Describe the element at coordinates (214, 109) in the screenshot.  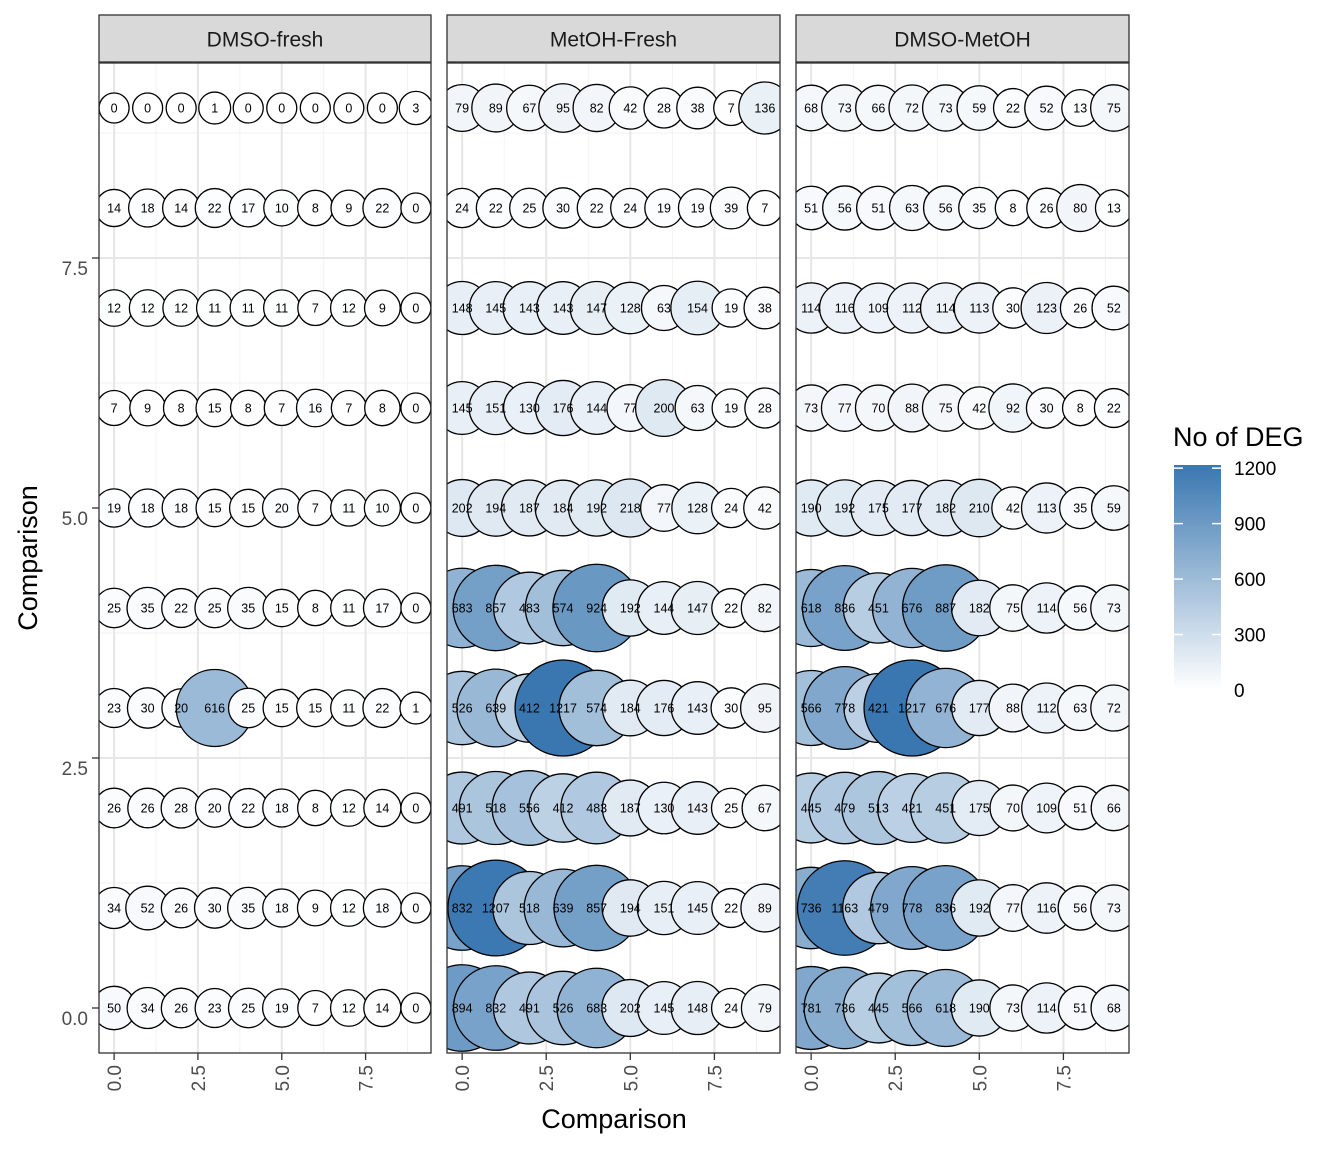
I see `bubble-label: 1` at that location.